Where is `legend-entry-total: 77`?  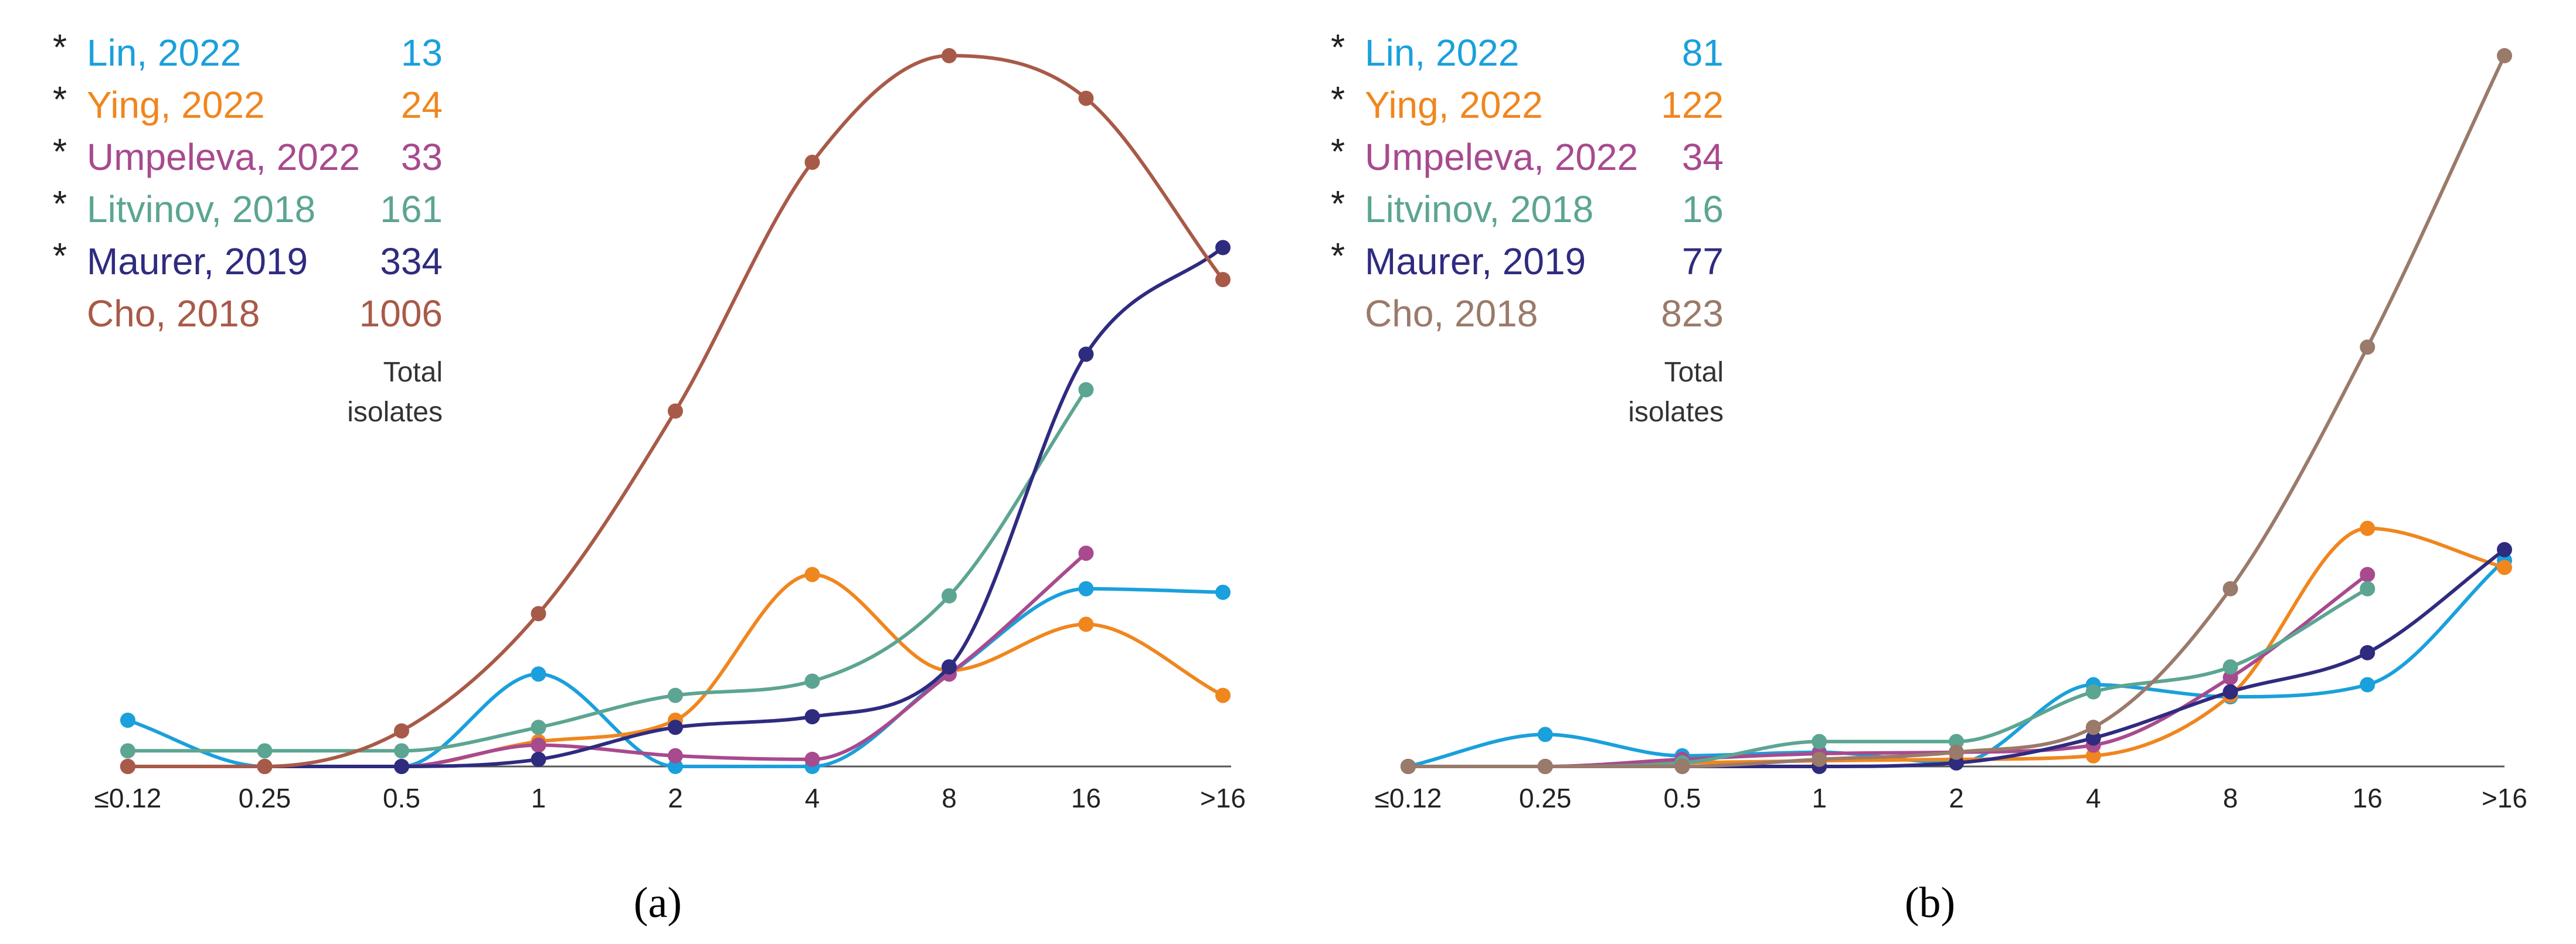 legend-entry-total: 77 is located at coordinates (1703, 261).